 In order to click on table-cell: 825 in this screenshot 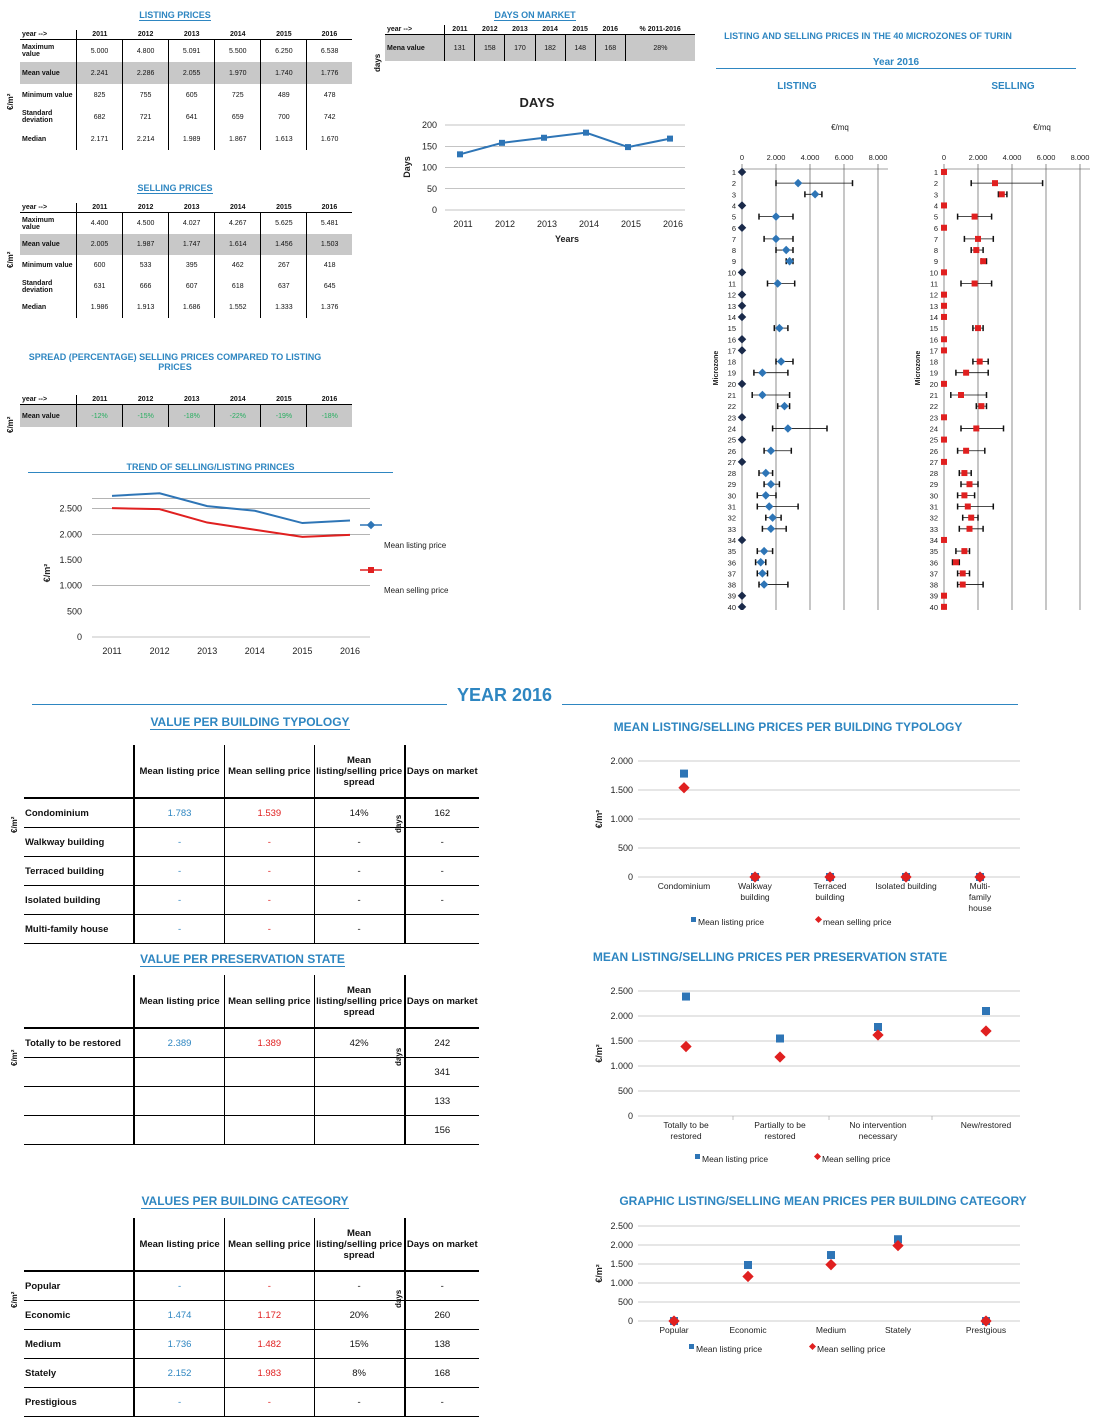, I will do `click(99, 95)`.